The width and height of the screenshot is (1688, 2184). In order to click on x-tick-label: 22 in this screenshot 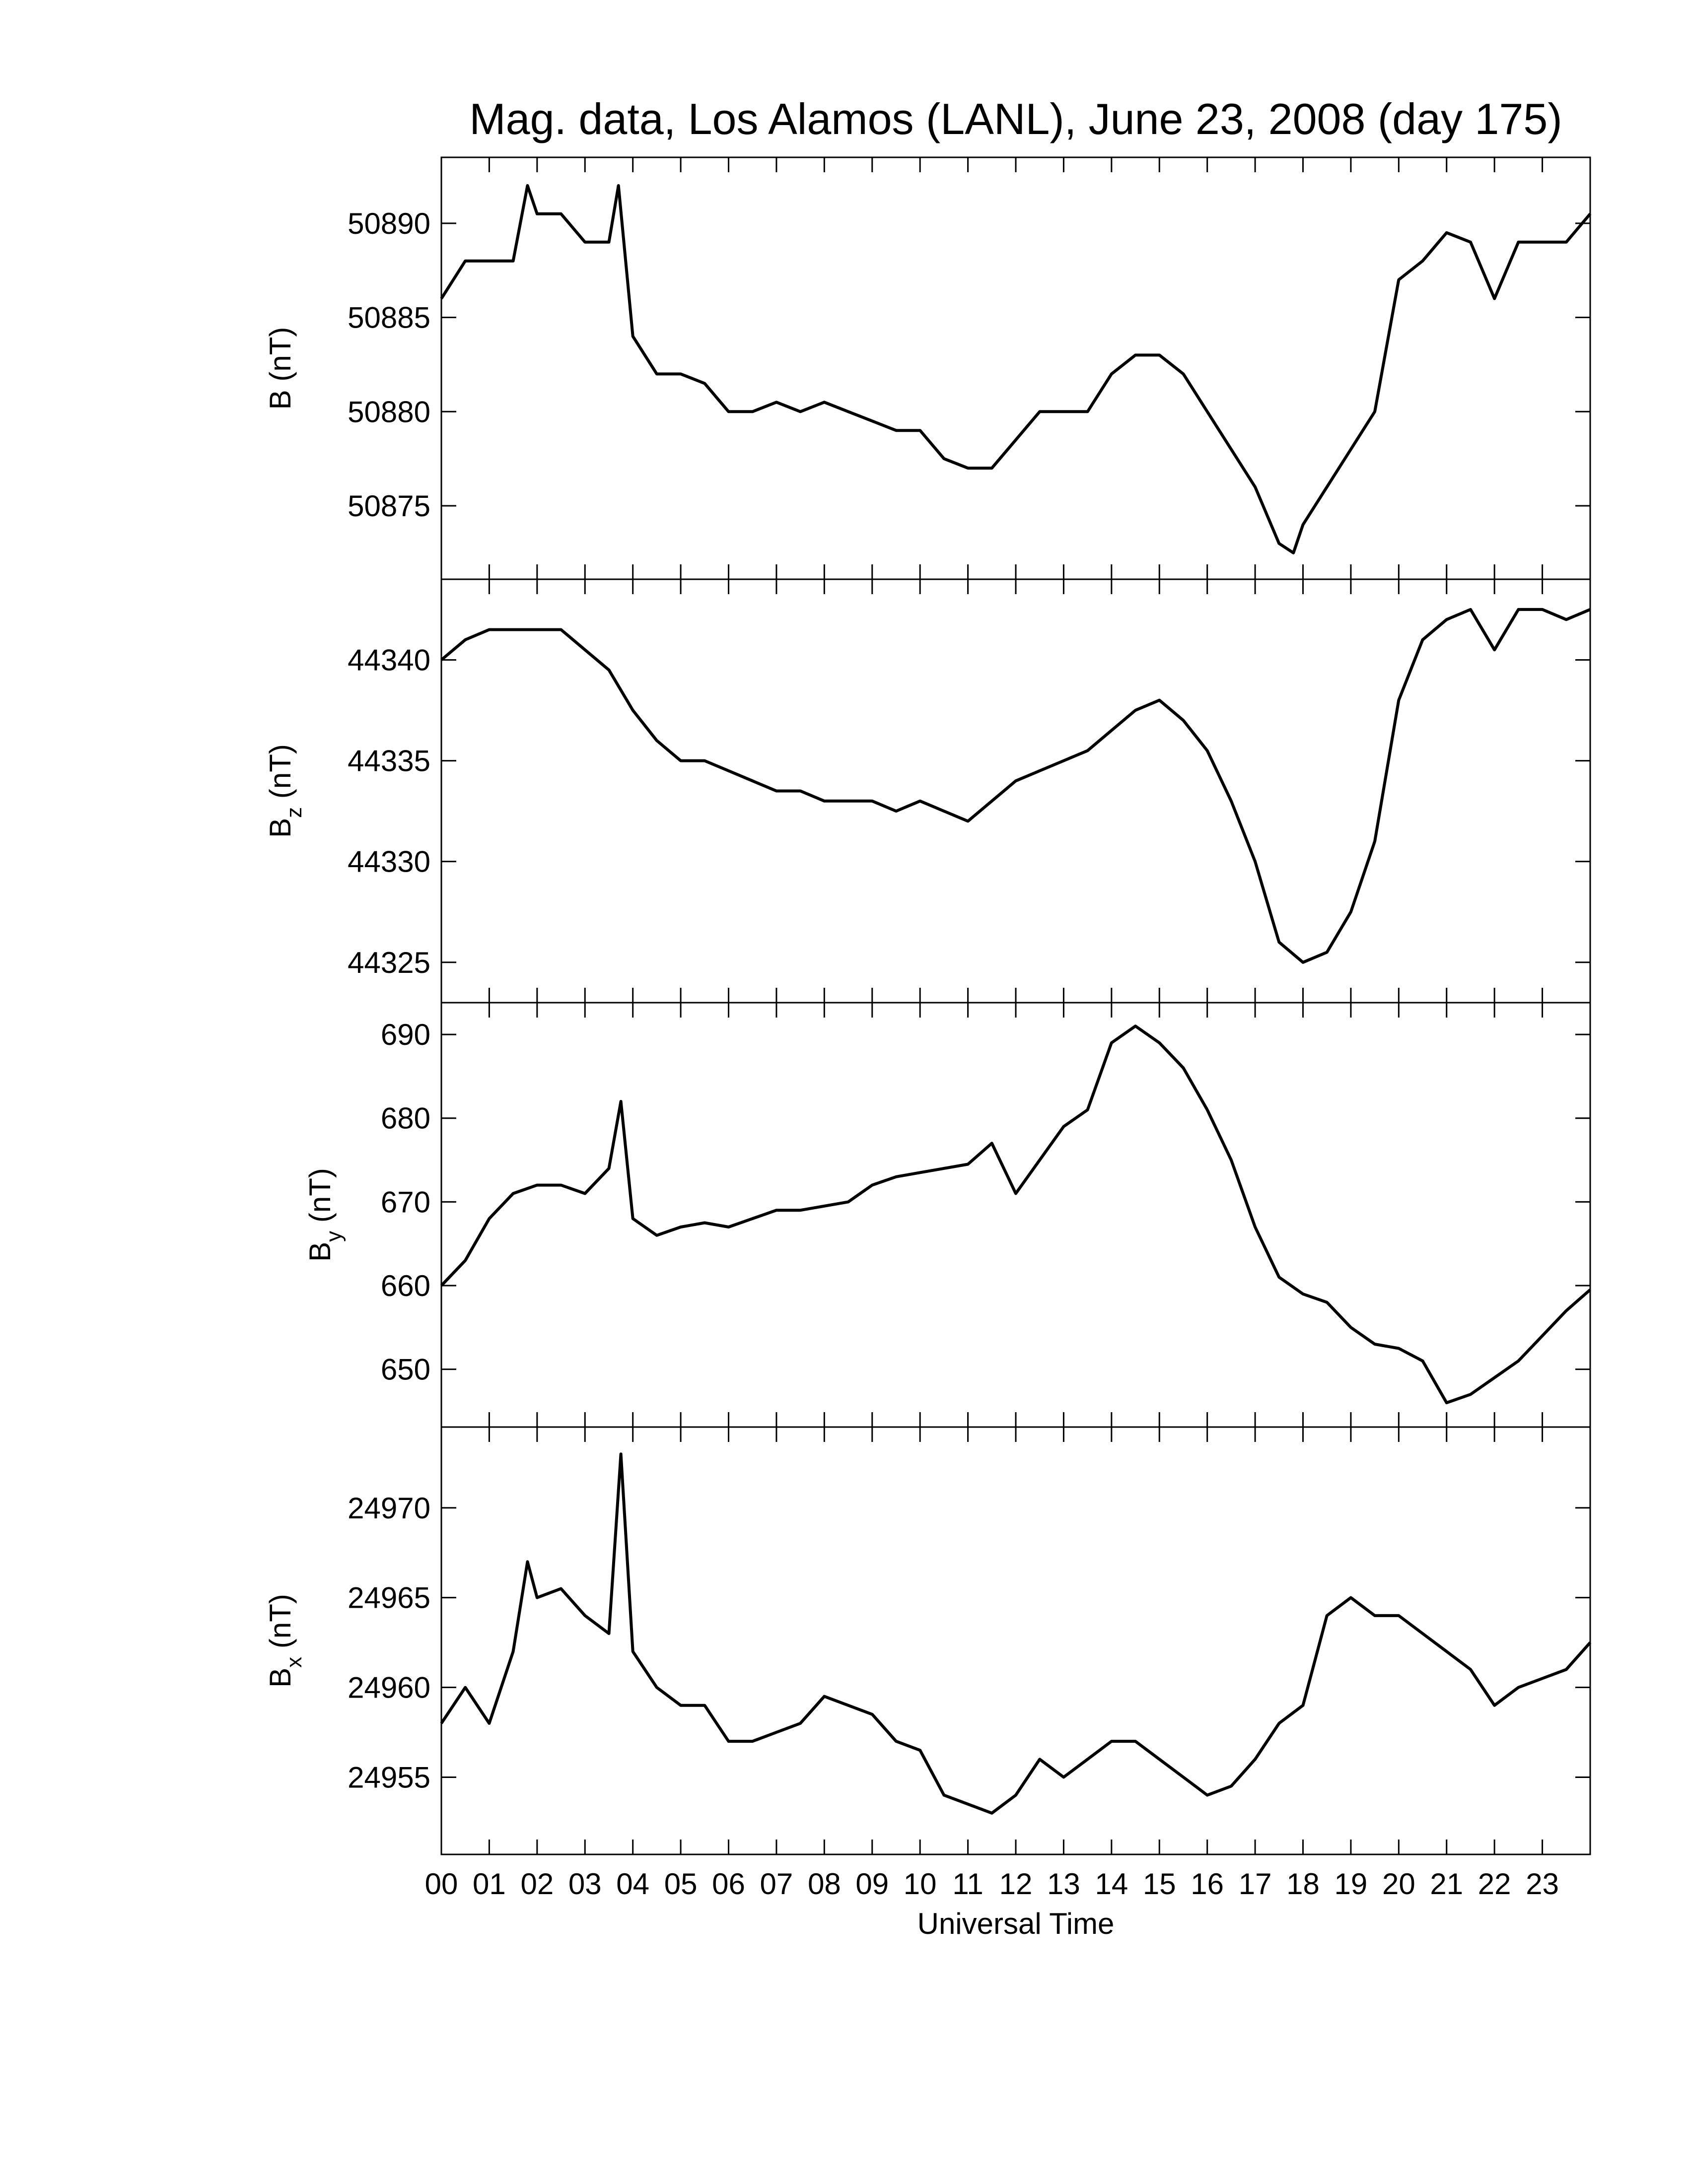, I will do `click(1494, 1884)`.